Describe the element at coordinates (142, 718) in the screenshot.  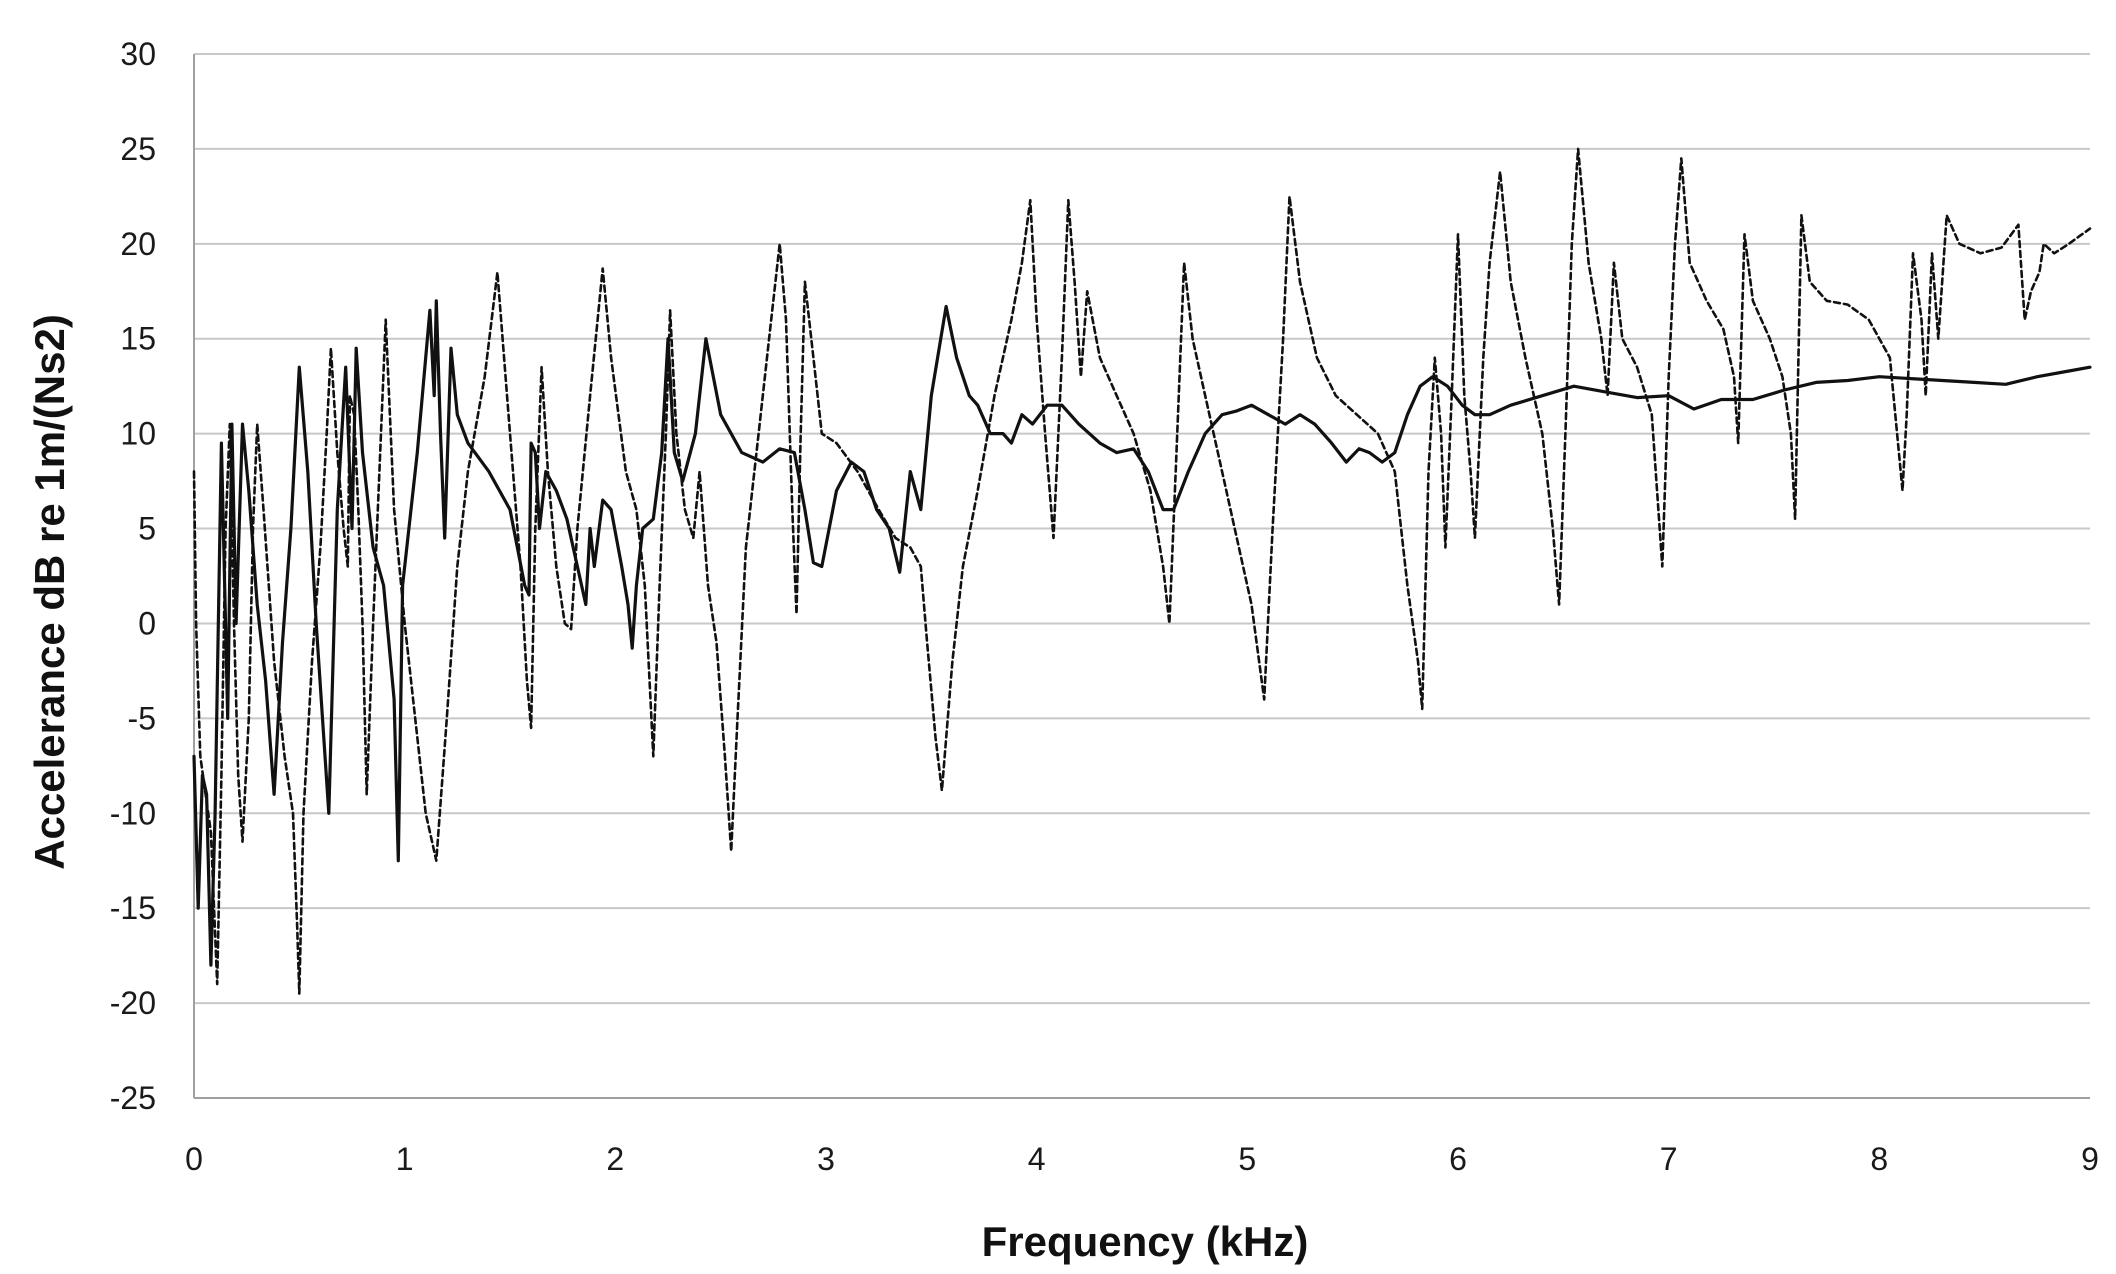
I see `y-tick-label: -5` at that location.